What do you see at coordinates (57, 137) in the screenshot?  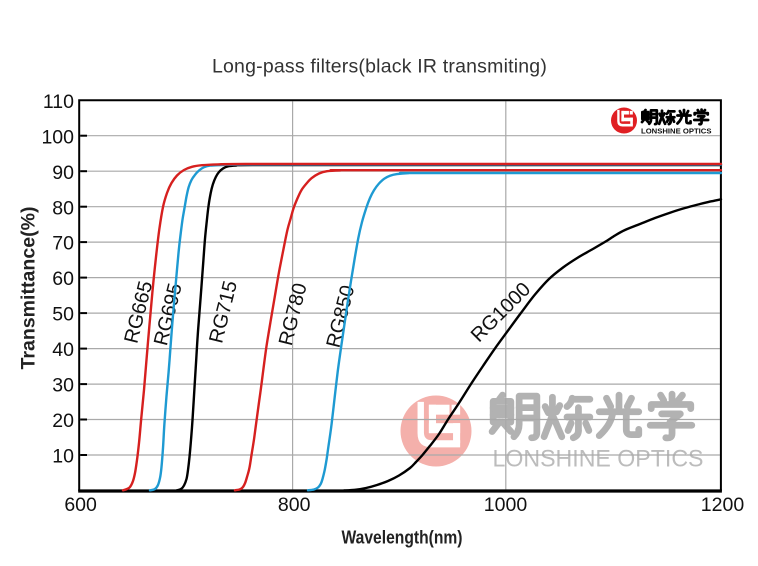 I see `svg-text: 100` at bounding box center [57, 137].